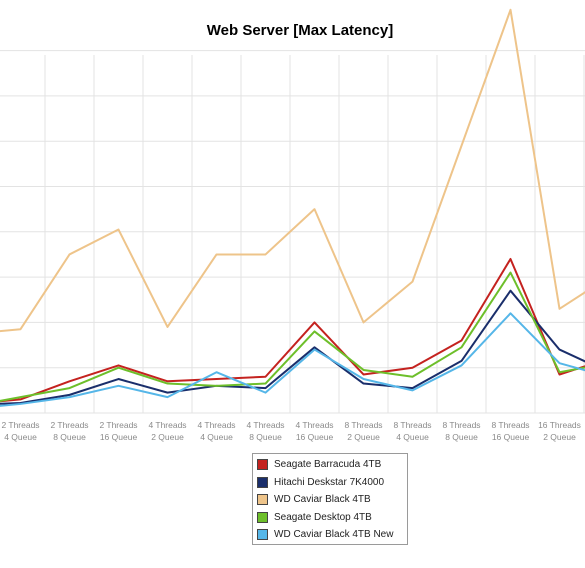 The height and width of the screenshot is (568, 585). I want to click on x-tick-label: 2 Threads 4 Queue, so click(20, 431).